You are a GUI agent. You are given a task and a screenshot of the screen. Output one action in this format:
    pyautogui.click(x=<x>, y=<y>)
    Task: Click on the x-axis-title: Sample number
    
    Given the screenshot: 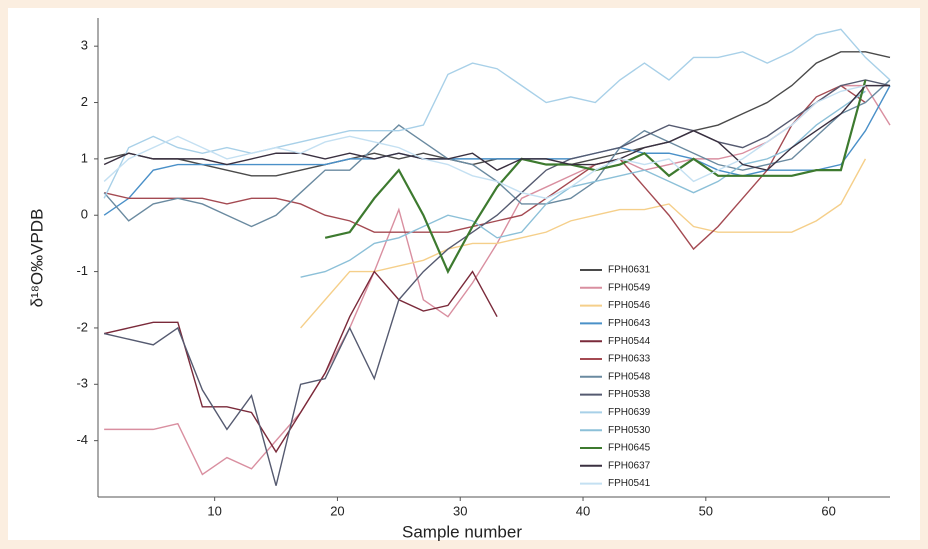 What is the action you would take?
    pyautogui.click(x=462, y=531)
    